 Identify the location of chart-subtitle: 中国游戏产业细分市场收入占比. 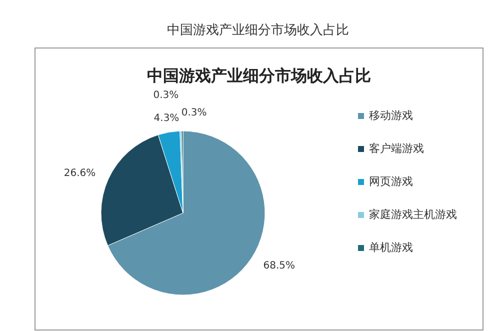
(259, 75).